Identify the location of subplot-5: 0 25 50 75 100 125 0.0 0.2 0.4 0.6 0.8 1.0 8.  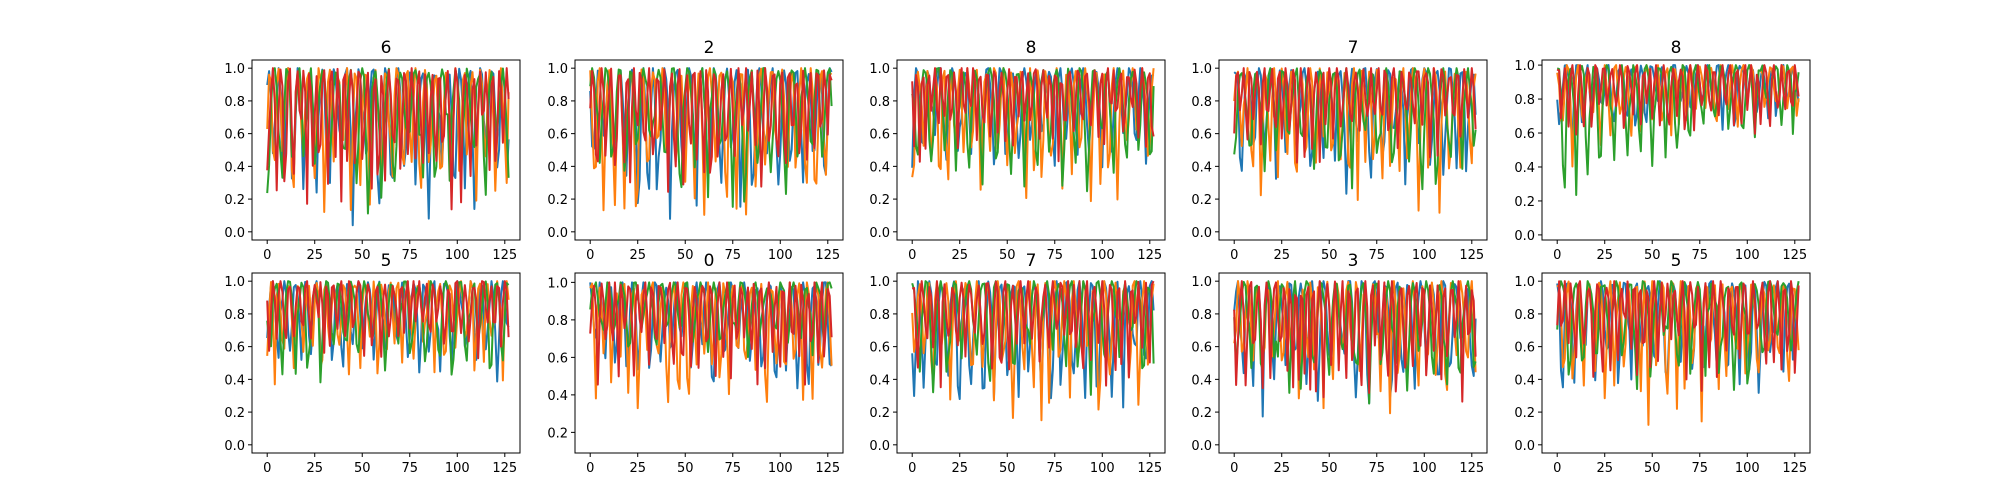
(1662, 150).